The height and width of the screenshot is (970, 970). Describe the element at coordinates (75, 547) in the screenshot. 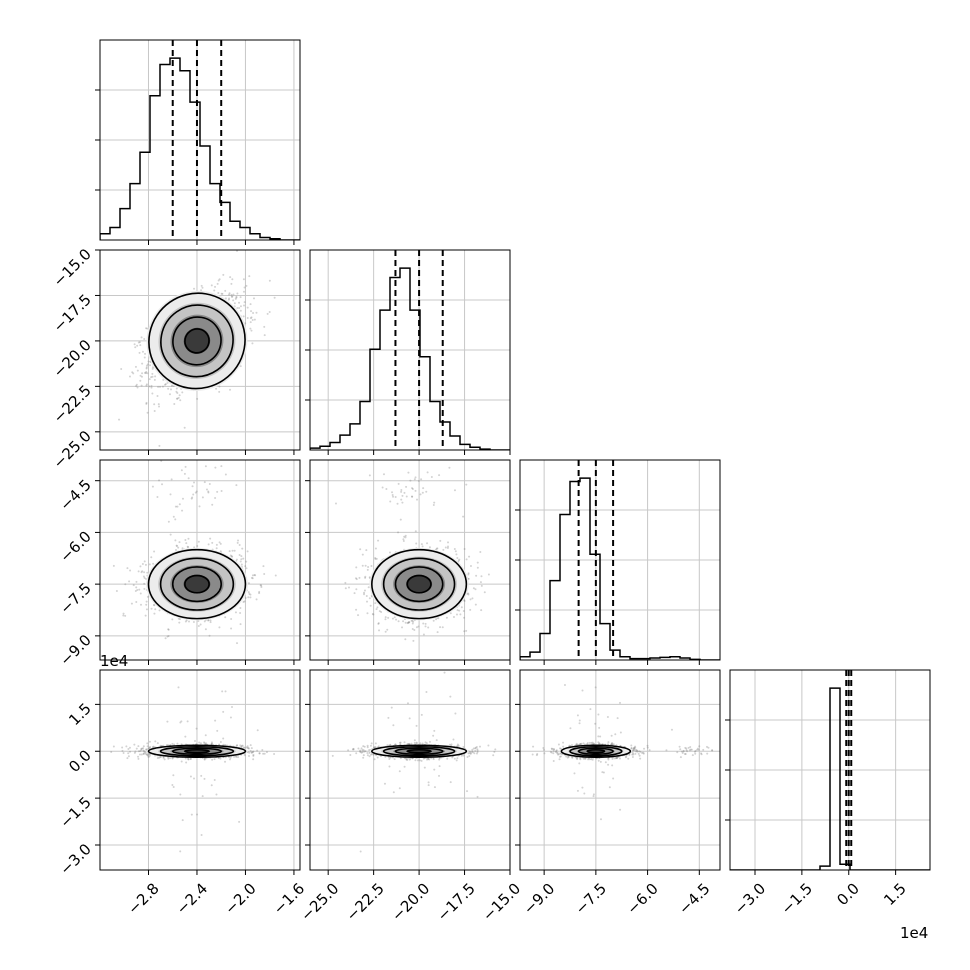

I see `y-tick-label: −6.0` at that location.